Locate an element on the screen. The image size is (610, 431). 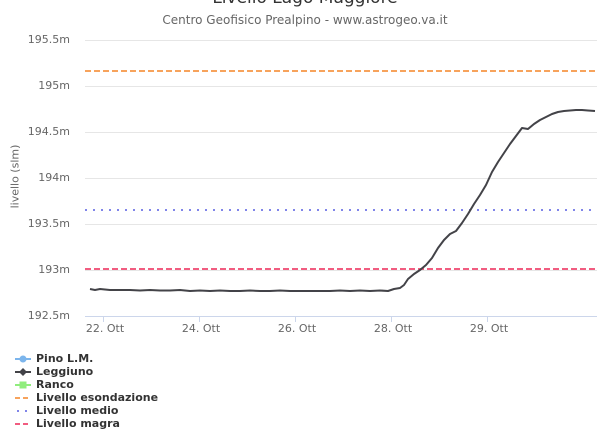
x-tick: 22. Ott is located at coordinates (105, 328).